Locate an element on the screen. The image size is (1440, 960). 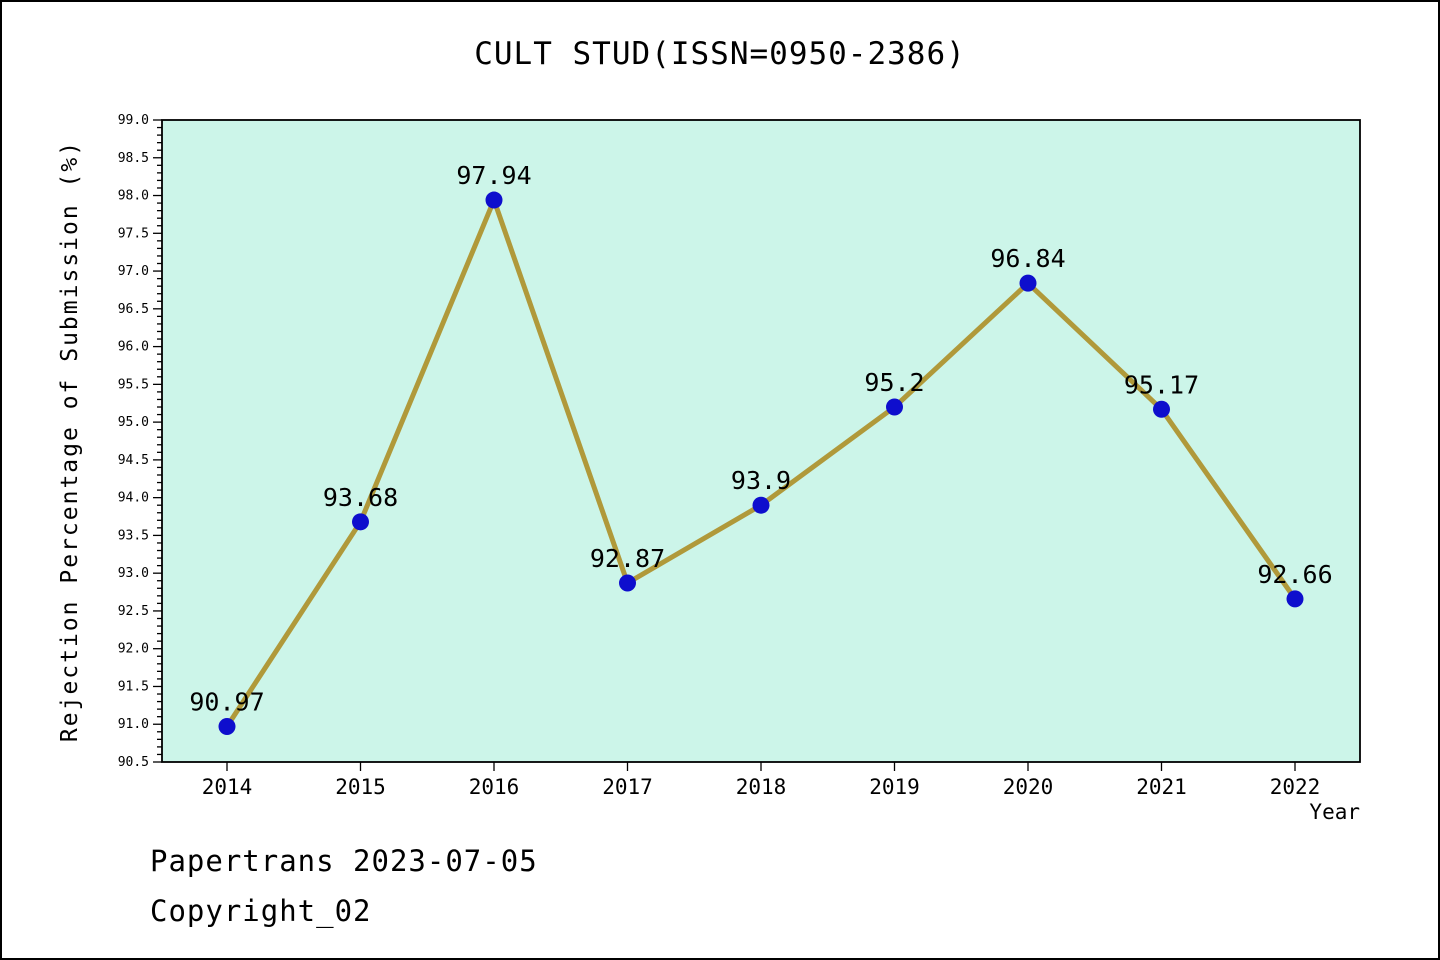
data-point-label: 92.87 is located at coordinates (627, 558).